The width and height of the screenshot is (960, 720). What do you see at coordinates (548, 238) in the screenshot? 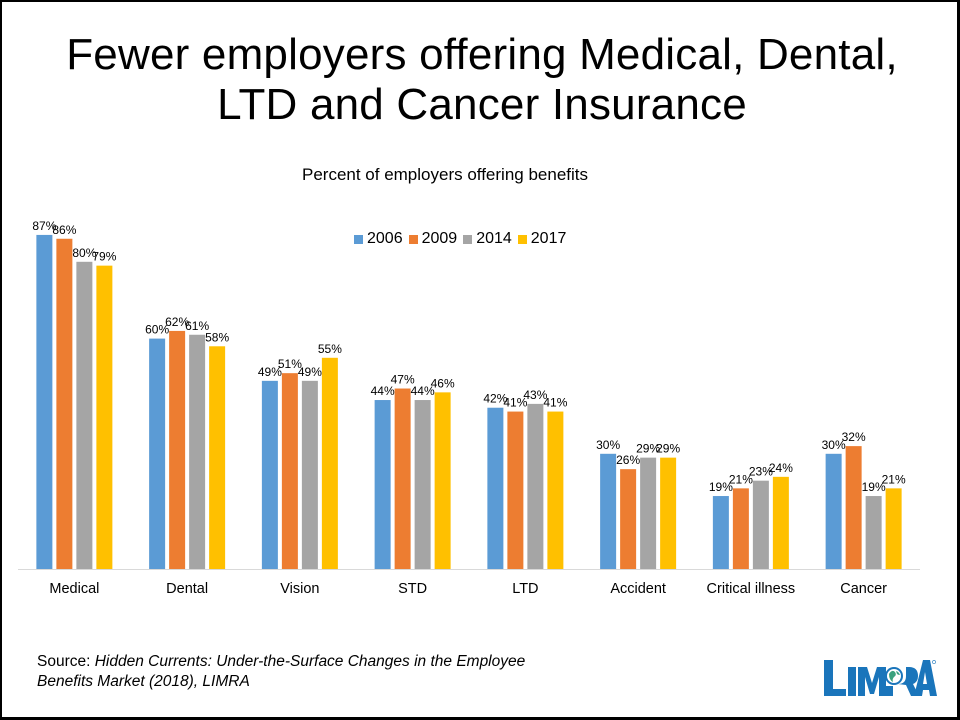
I see `legend-label: 2017` at bounding box center [548, 238].